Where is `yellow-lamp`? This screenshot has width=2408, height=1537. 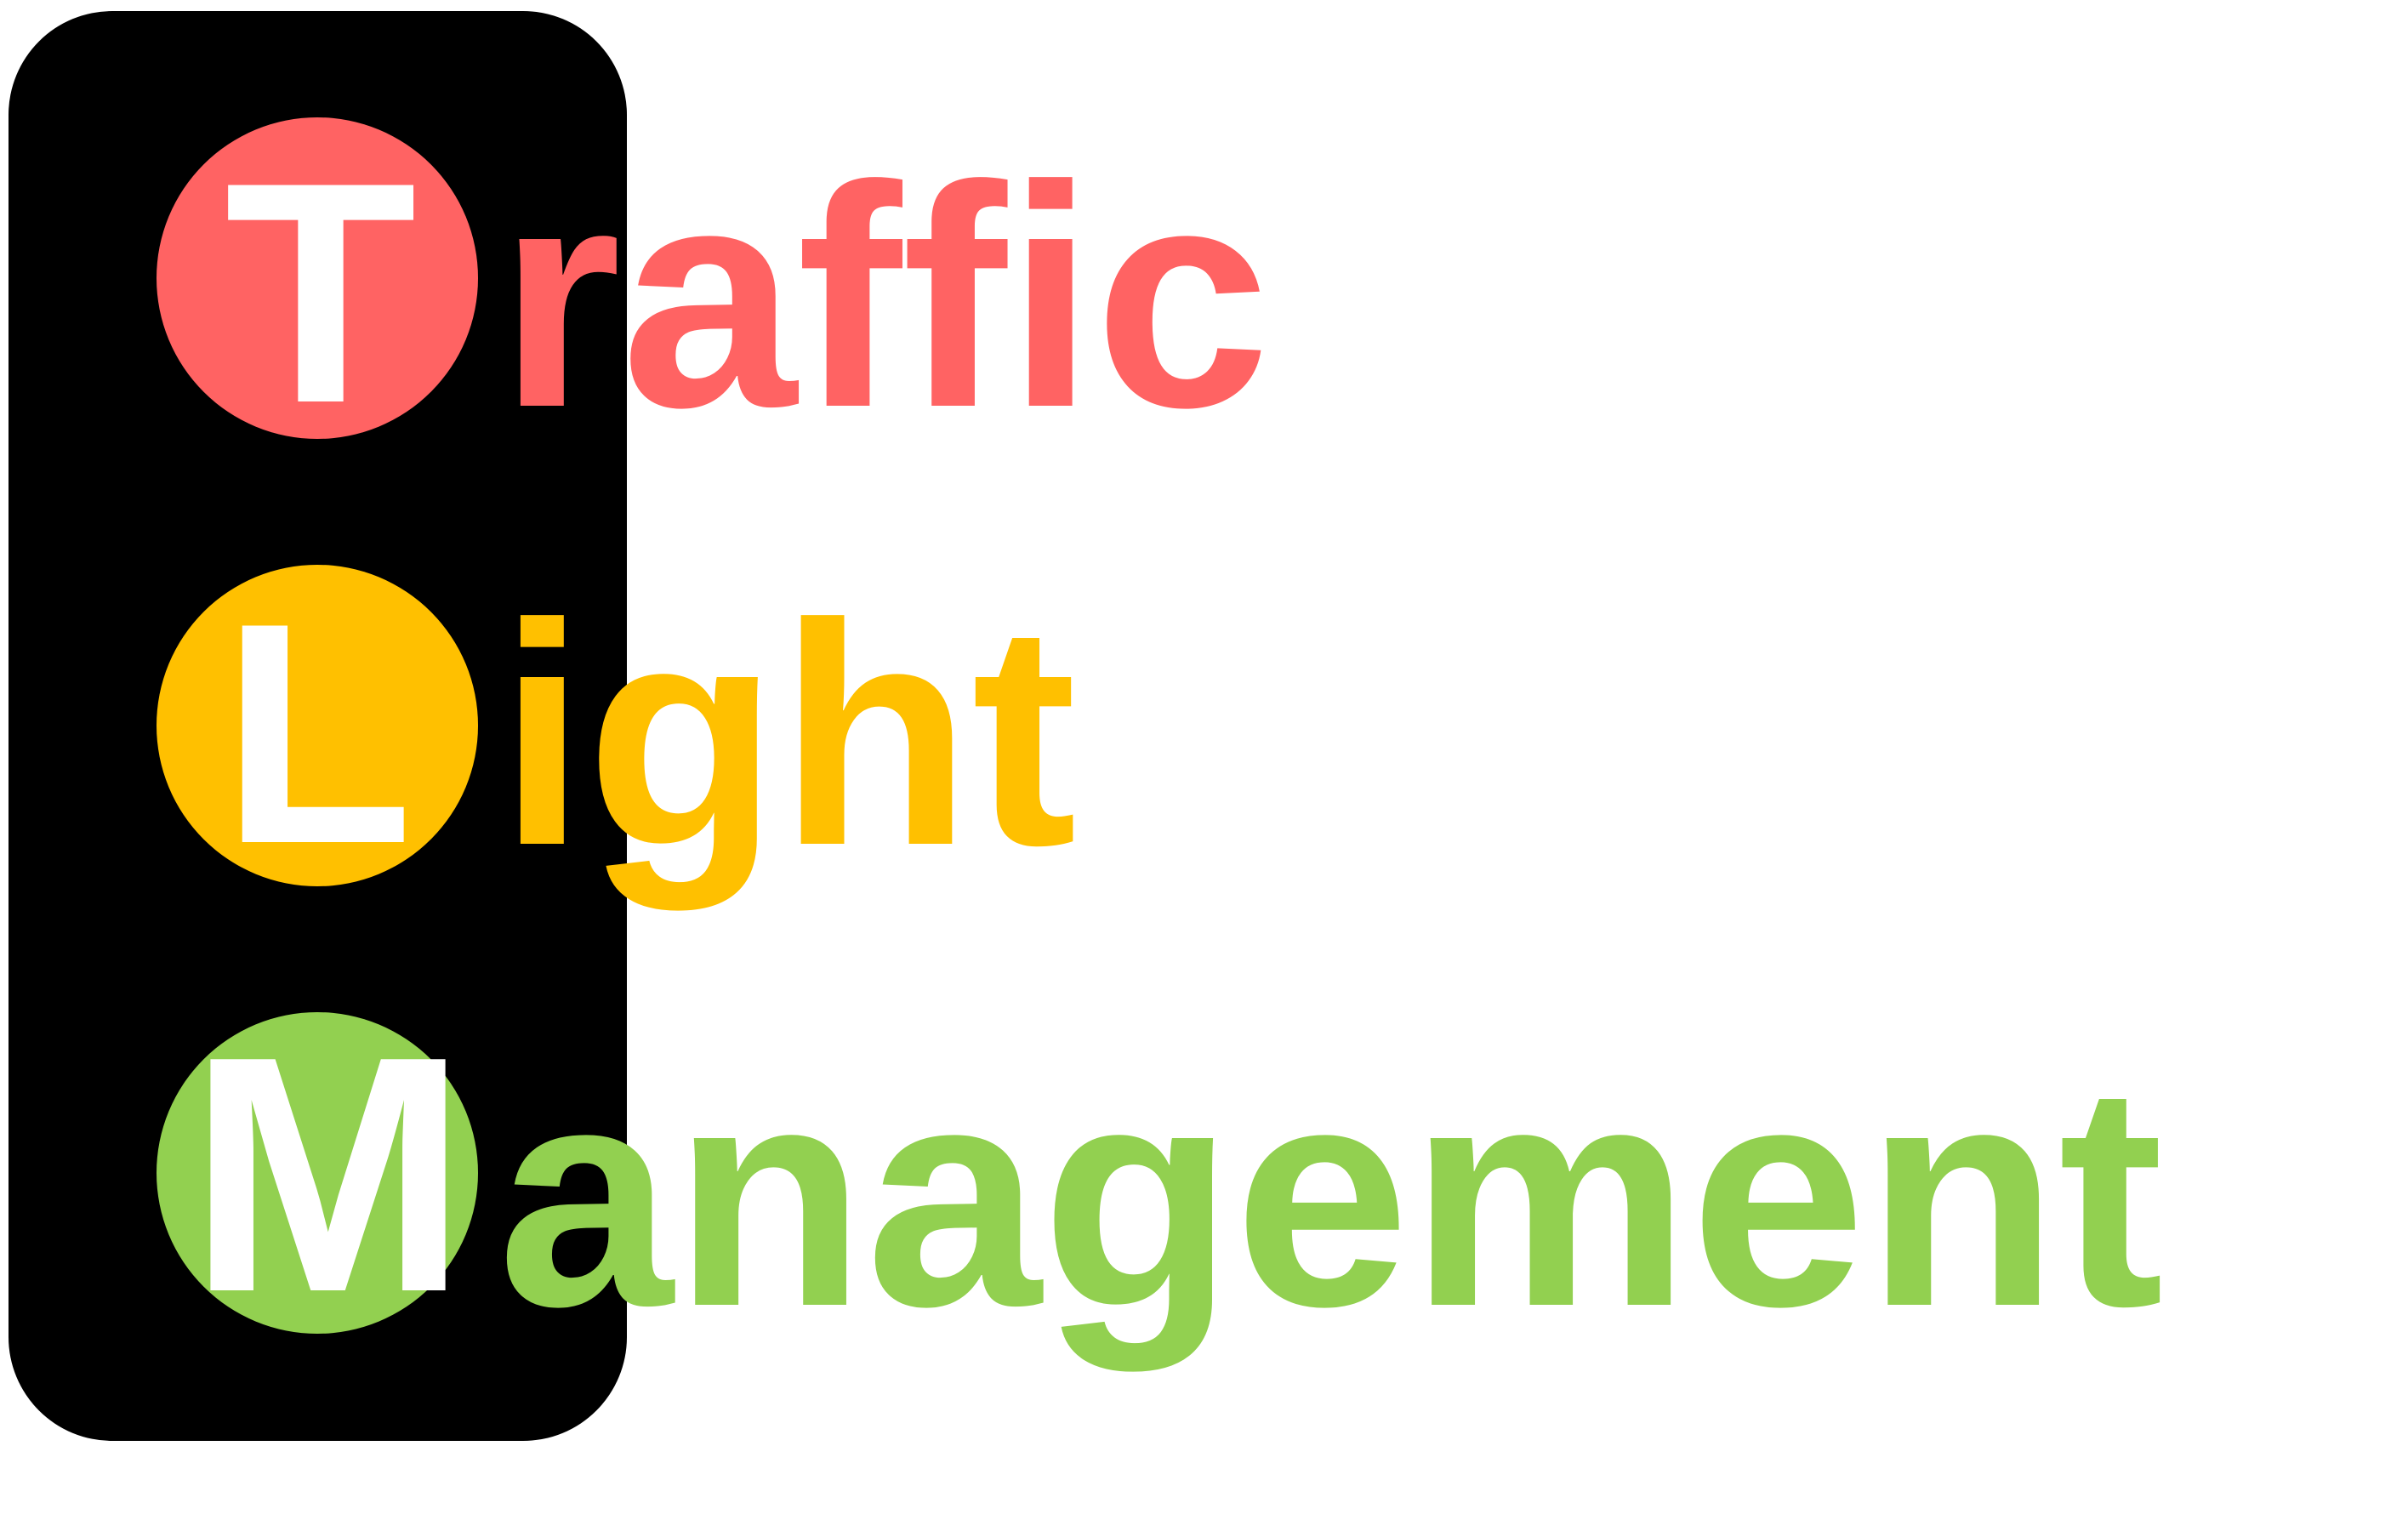
yellow-lamp is located at coordinates (317, 725).